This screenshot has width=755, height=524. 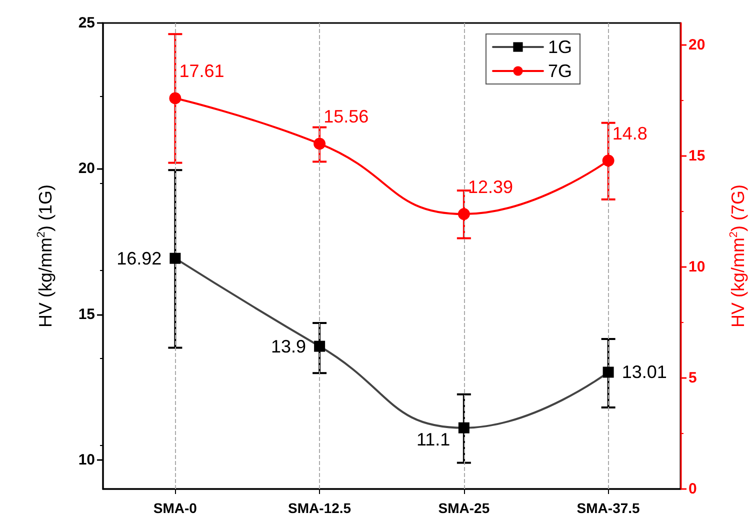 I want to click on x-tick-label: SMA-37.5, so click(x=608, y=508).